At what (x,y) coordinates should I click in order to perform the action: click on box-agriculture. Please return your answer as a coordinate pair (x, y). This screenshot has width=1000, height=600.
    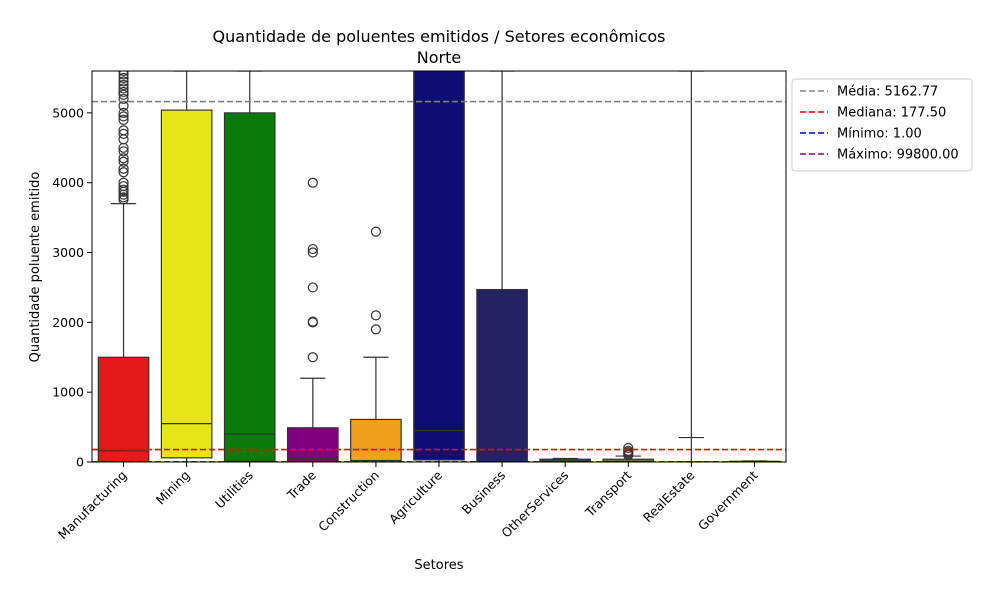
    Looking at the image, I should click on (439, 266).